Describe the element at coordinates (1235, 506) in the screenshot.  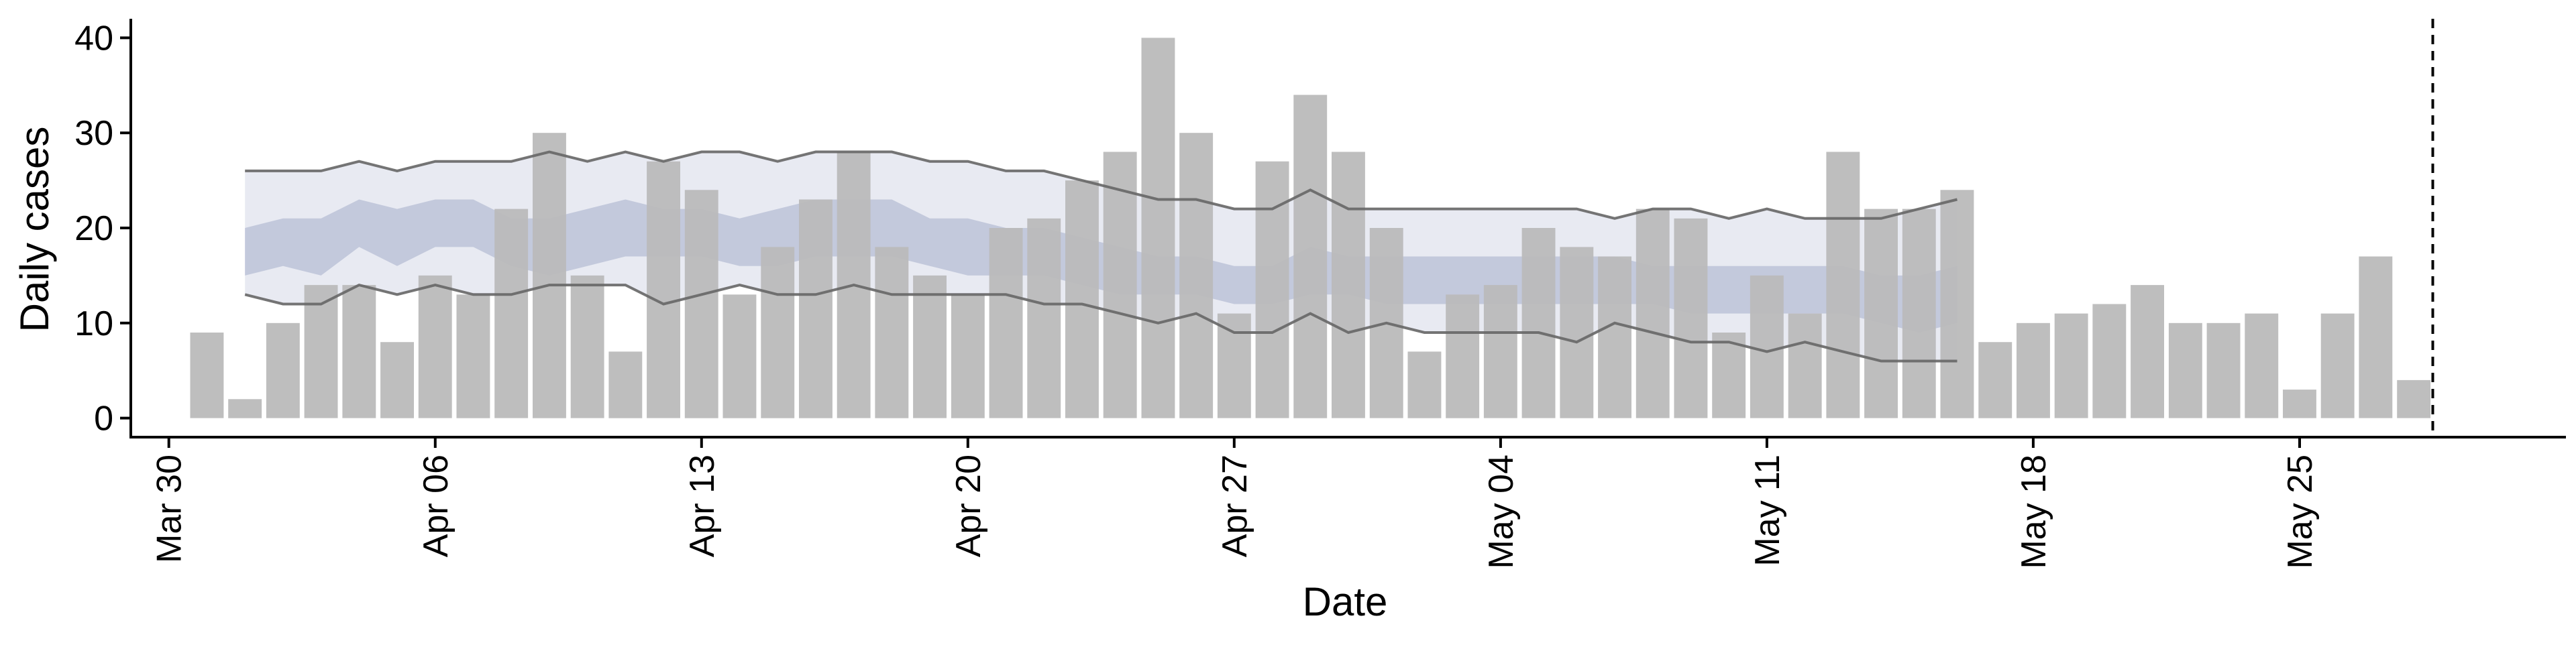
I see `x-tick-label: Apr 27` at that location.